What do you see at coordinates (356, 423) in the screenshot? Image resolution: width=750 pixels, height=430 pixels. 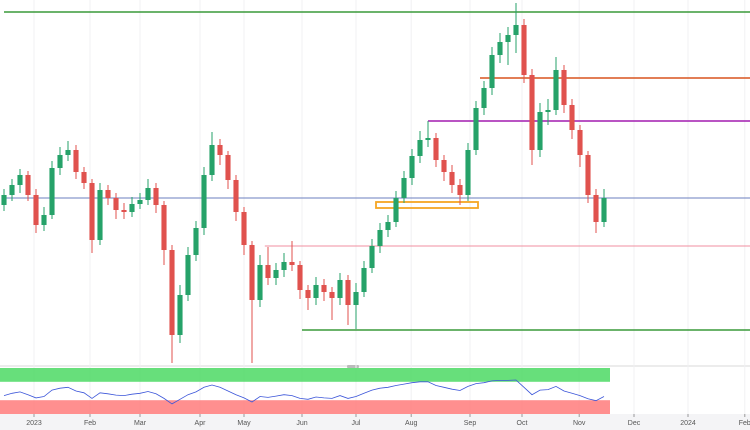 I see `x-tick-label: Jul` at bounding box center [356, 423].